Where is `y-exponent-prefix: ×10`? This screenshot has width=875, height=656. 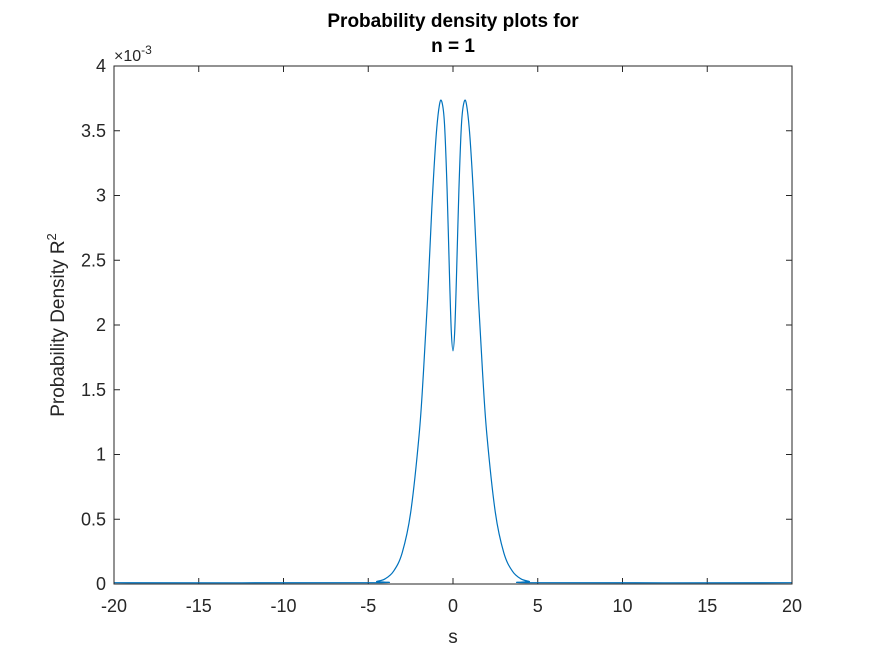
y-exponent-prefix: ×10 is located at coordinates (127, 56).